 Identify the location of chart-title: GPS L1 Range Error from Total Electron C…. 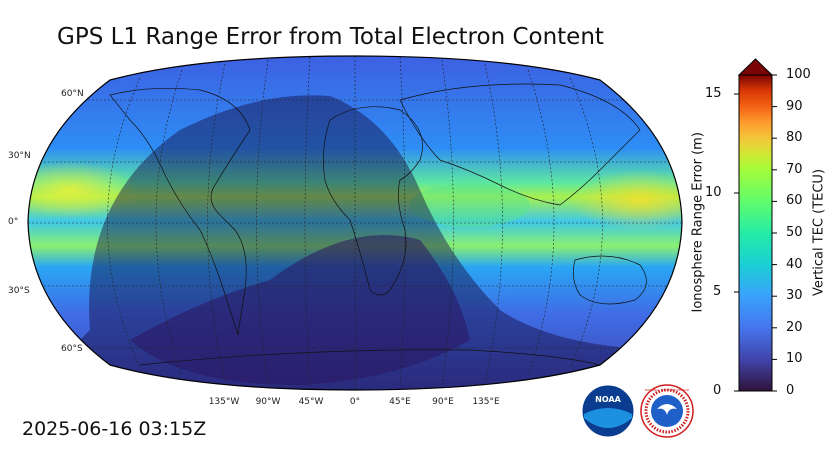
(330, 37).